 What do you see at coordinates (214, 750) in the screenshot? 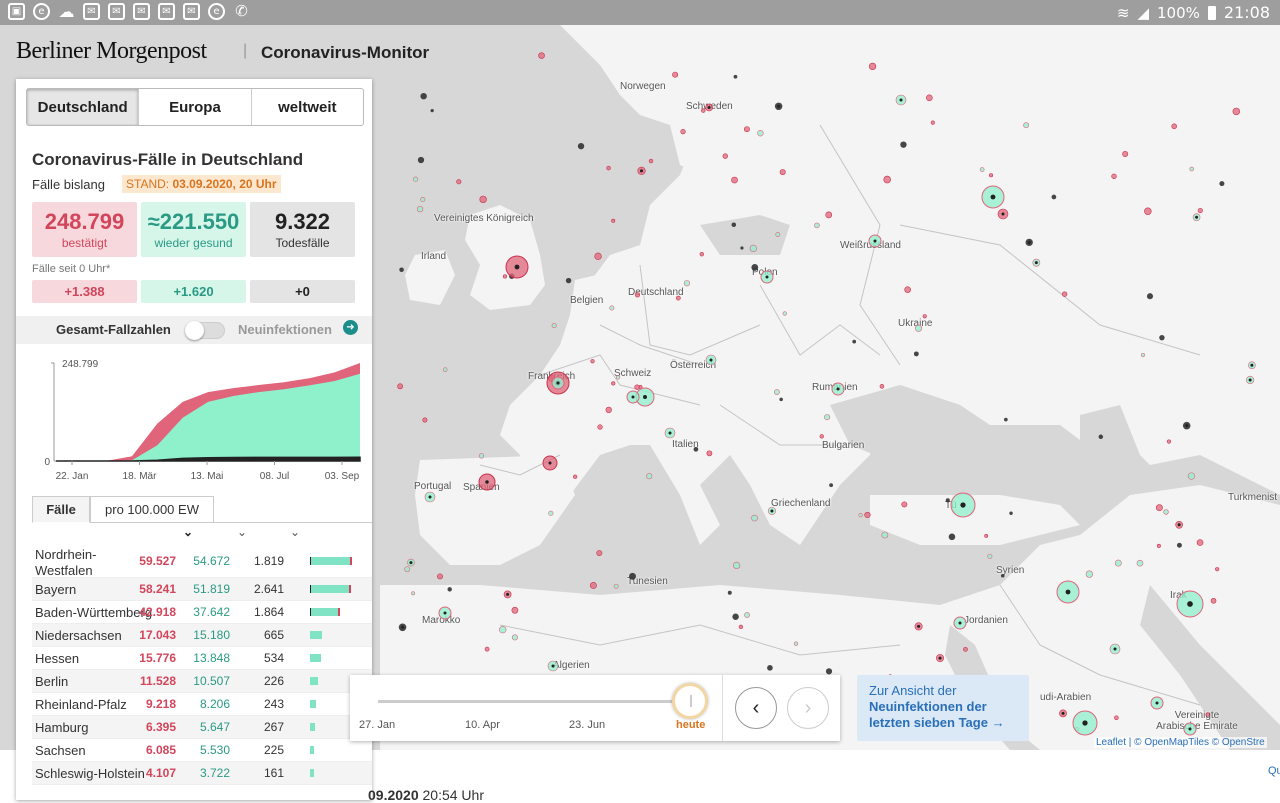
I see `state-recovered: 5.530` at bounding box center [214, 750].